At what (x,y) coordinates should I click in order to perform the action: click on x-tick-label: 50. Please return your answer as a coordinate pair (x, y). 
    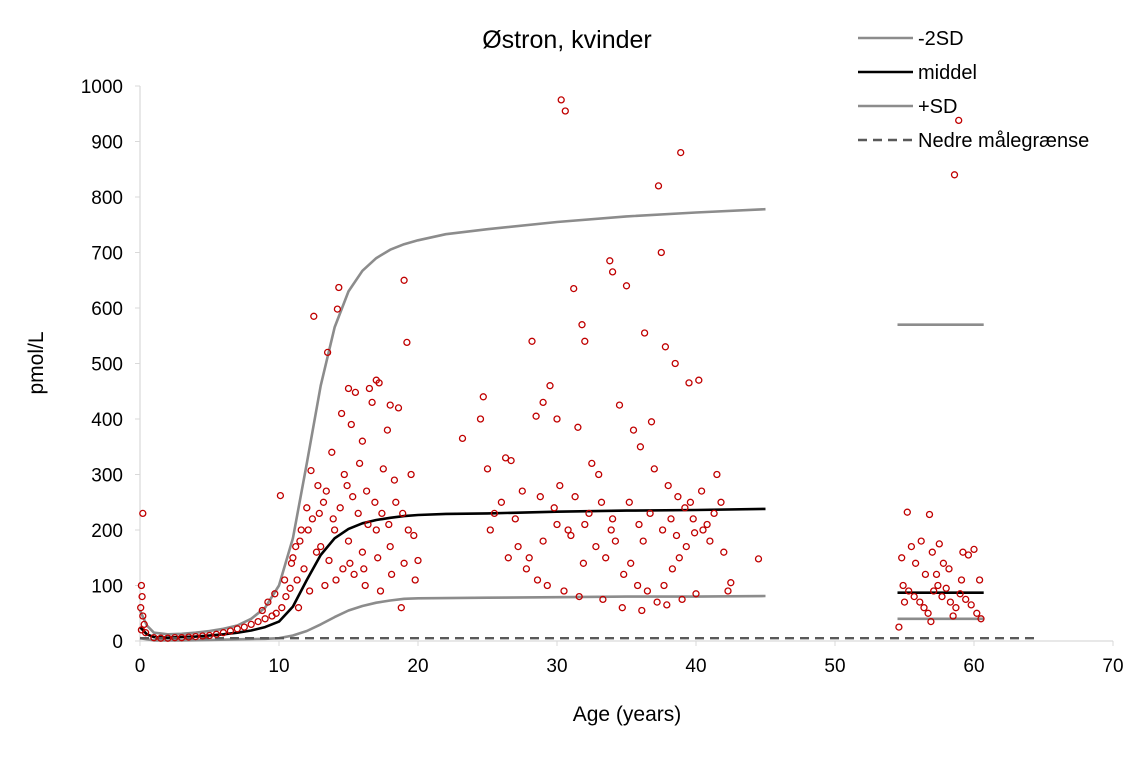
    Looking at the image, I should click on (834, 666).